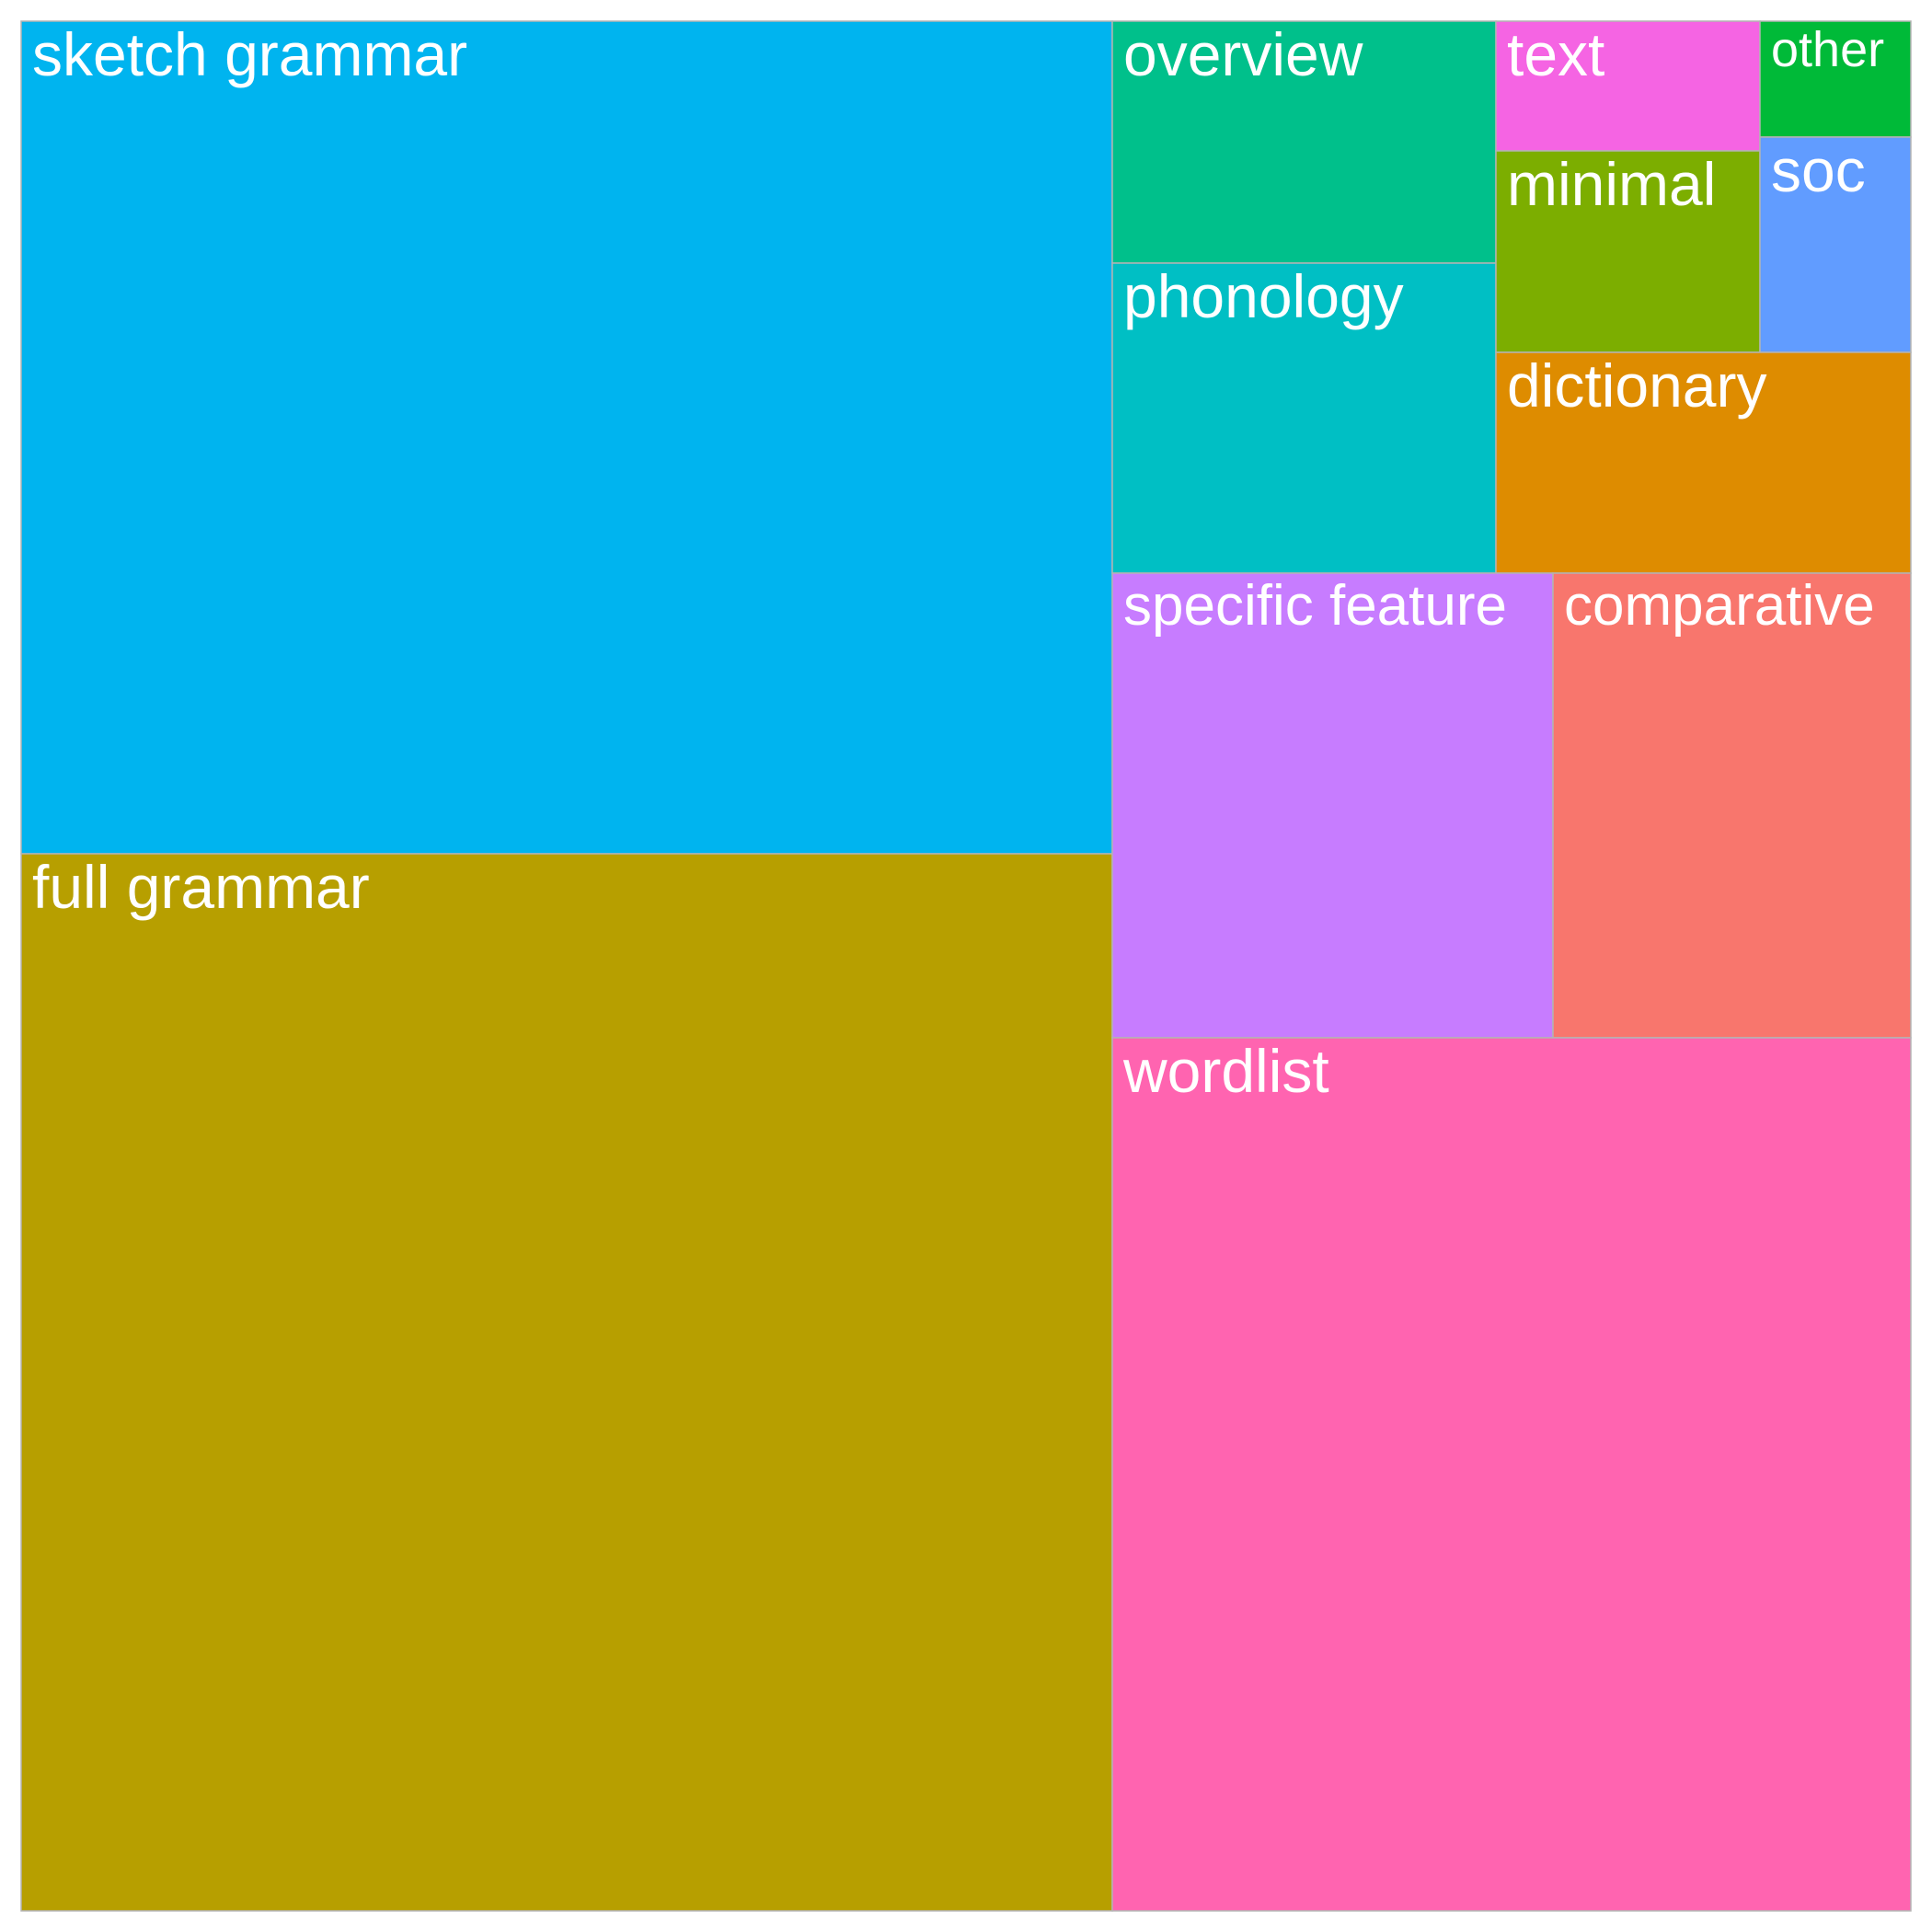  Describe the element at coordinates (1719, 606) in the screenshot. I see `tile-label-comparative: comparative` at that location.